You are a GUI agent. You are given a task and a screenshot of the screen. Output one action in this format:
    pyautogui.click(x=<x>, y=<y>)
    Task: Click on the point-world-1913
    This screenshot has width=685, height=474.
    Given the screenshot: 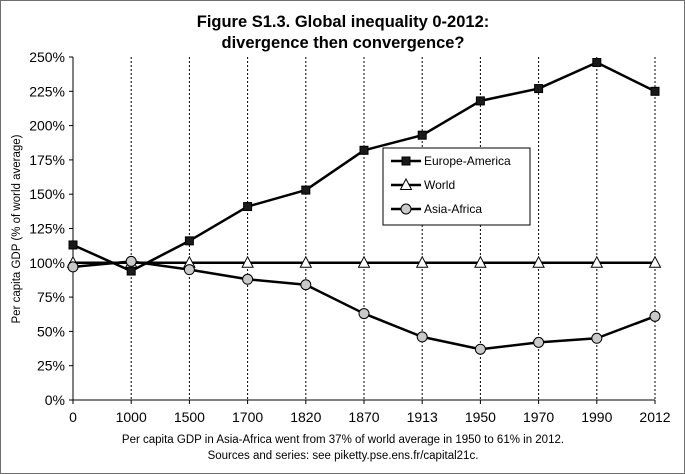 What is the action you would take?
    pyautogui.click(x=422, y=261)
    